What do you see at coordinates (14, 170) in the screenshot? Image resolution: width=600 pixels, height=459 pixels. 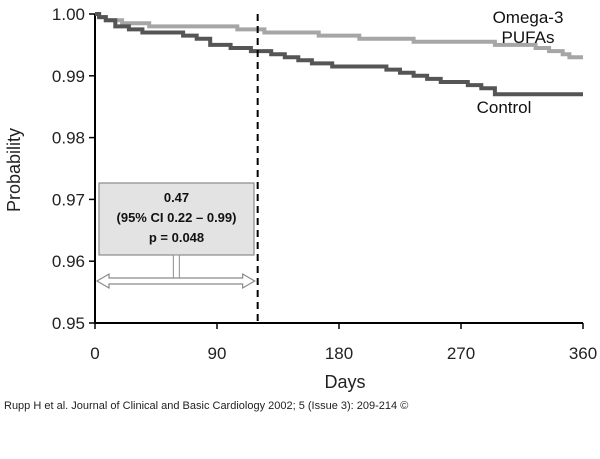 I see `y-axis-title: Probability` at bounding box center [14, 170].